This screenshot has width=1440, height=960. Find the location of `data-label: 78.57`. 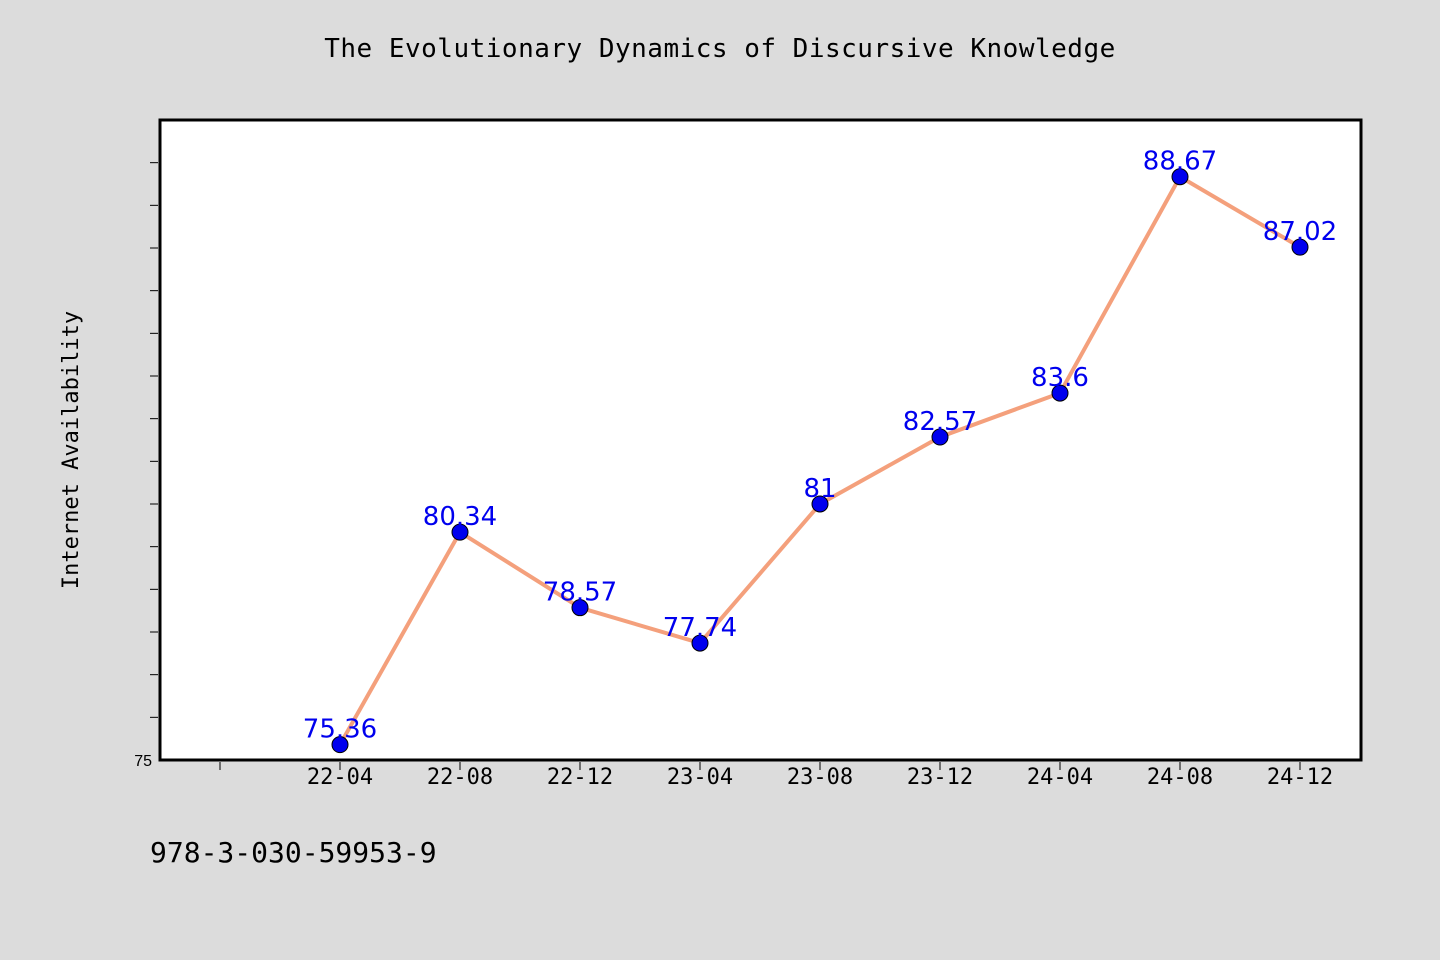

data-label: 78.57 is located at coordinates (580, 593).